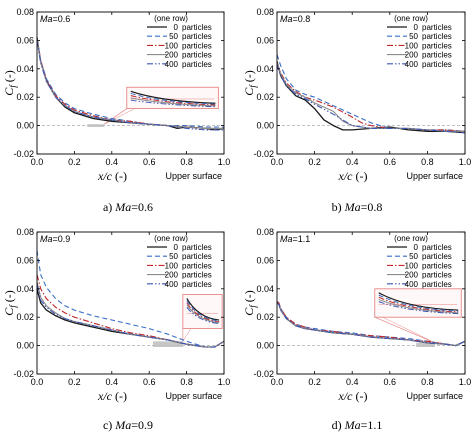 The height and width of the screenshot is (432, 474). Describe the element at coordinates (128, 425) in the screenshot. I see `panel-caption: c) Ma=0.9` at that location.